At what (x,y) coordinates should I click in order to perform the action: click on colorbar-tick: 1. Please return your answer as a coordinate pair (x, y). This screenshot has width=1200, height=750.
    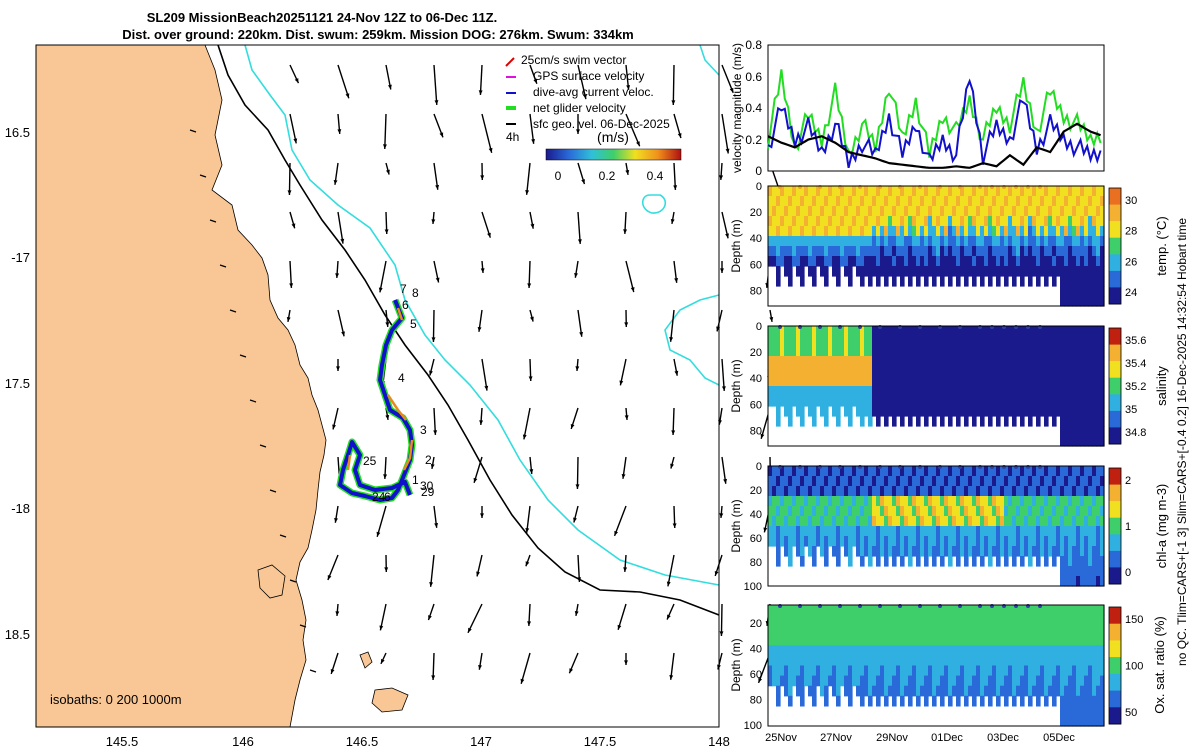
    Looking at the image, I should click on (1128, 527).